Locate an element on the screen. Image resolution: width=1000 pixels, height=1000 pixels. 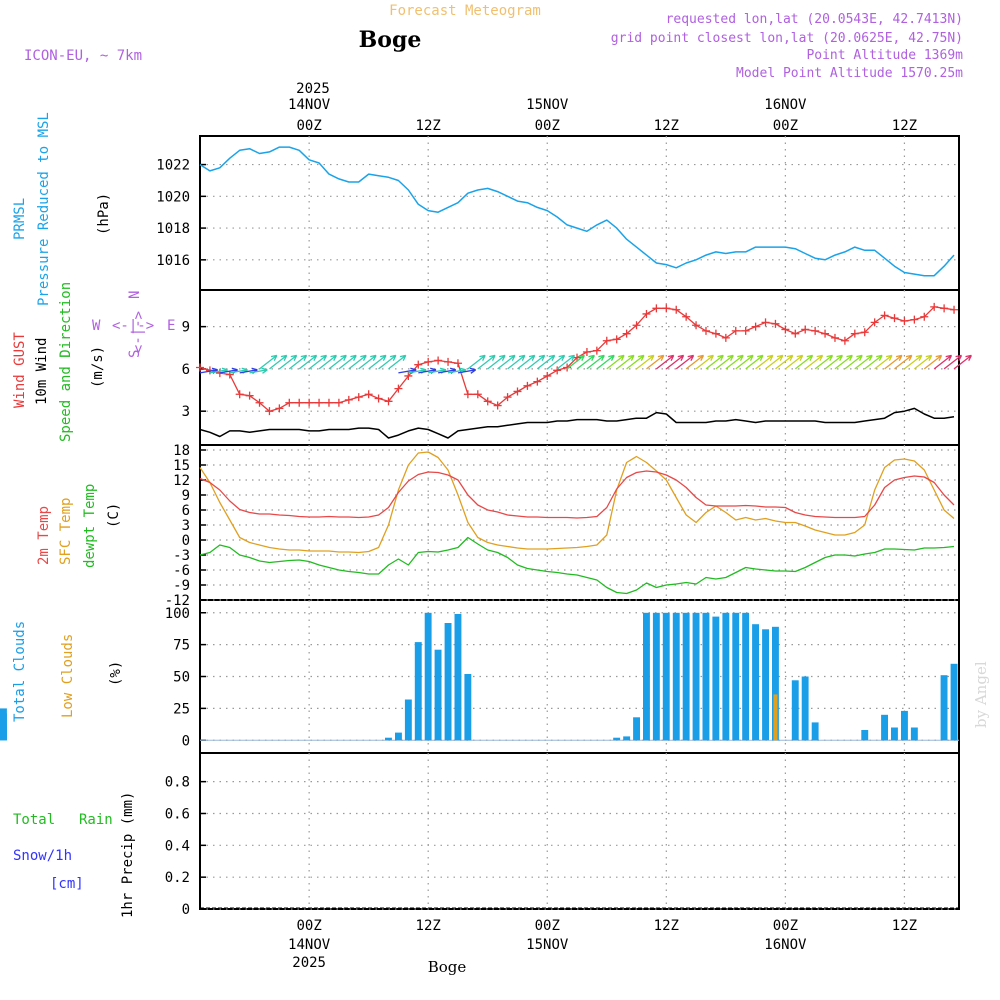
y-tick-label: 1016 is located at coordinates (173, 261).